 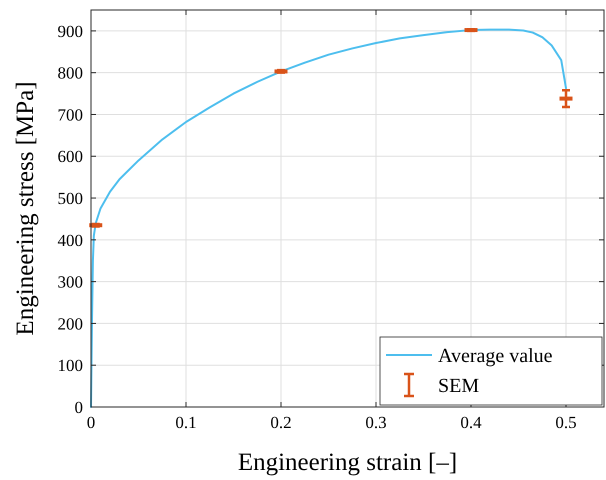 What do you see at coordinates (70, 240) in the screenshot?
I see `y-tick-label: 400` at bounding box center [70, 240].